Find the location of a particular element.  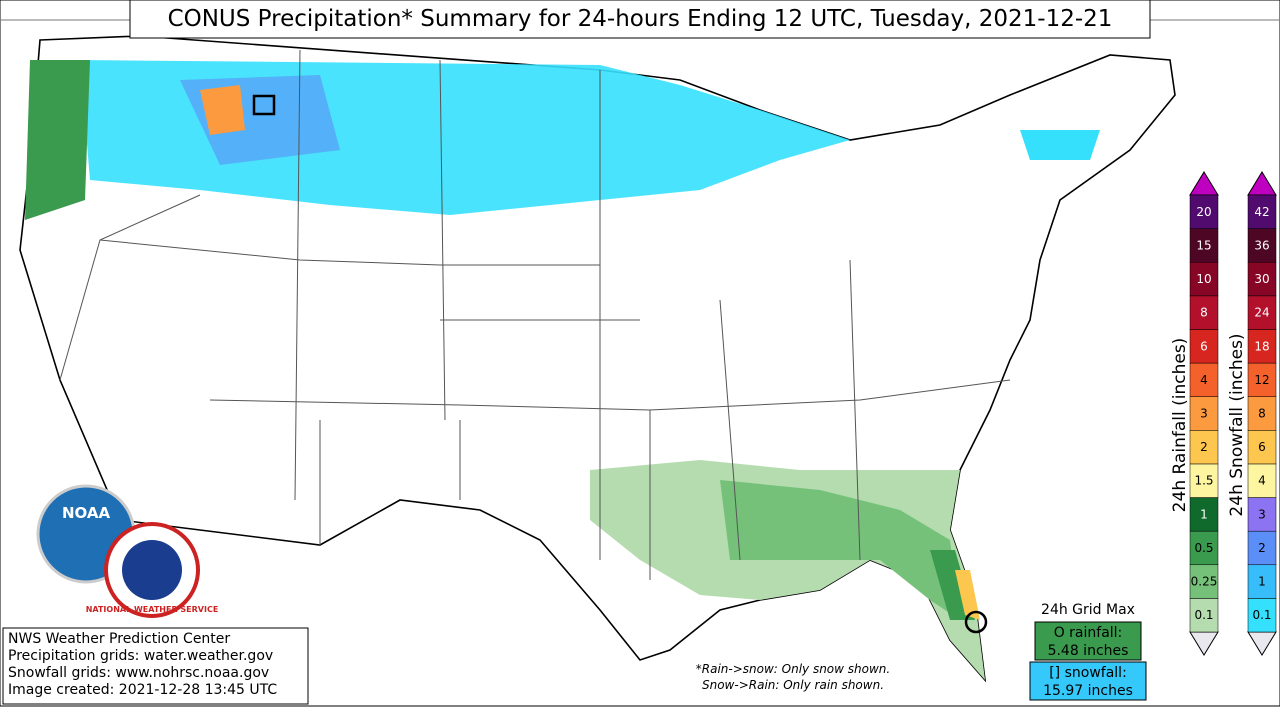

snow-max-value: 15.97 inches is located at coordinates (1088, 691).